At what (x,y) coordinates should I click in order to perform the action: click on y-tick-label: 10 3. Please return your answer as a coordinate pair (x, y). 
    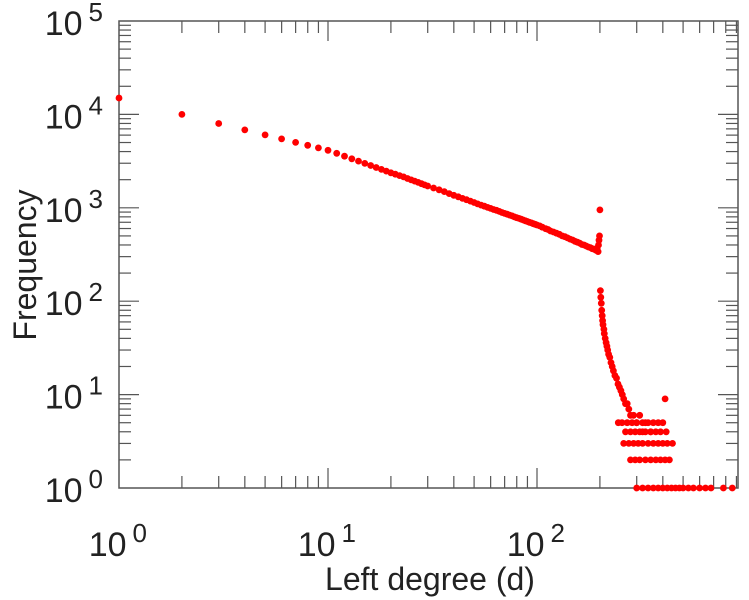
    Looking at the image, I should click on (74, 207).